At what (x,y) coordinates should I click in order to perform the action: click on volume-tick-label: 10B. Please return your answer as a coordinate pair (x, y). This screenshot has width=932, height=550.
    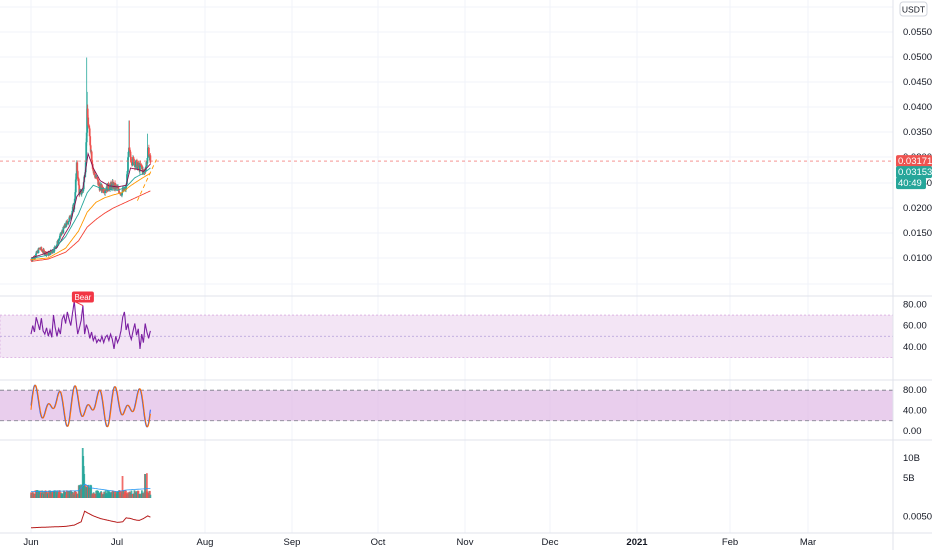
    Looking at the image, I should click on (911, 458).